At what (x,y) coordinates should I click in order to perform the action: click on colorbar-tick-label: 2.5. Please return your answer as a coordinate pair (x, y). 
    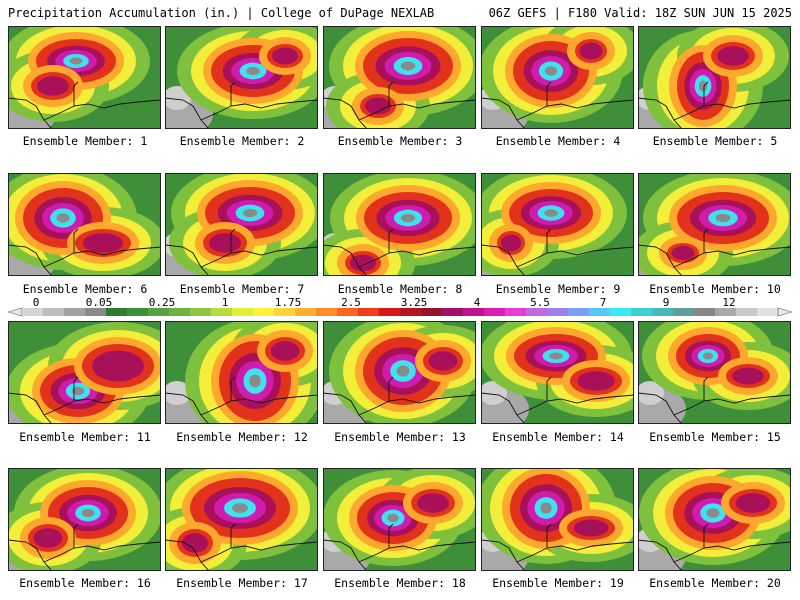
    Looking at the image, I should click on (351, 303).